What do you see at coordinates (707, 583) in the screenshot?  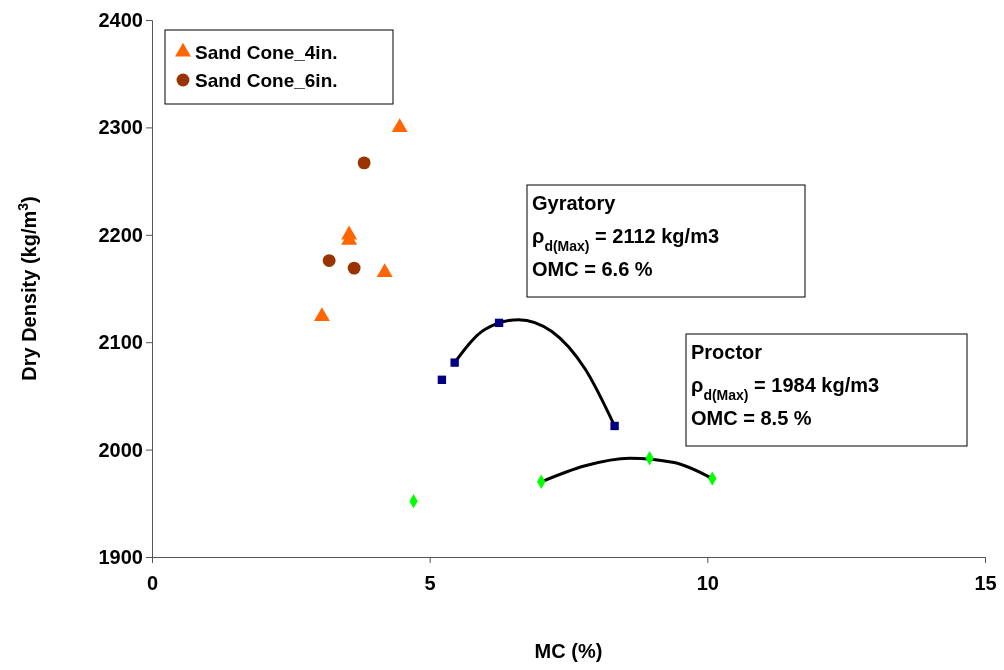 I see `x-tick-label: 10` at bounding box center [707, 583].